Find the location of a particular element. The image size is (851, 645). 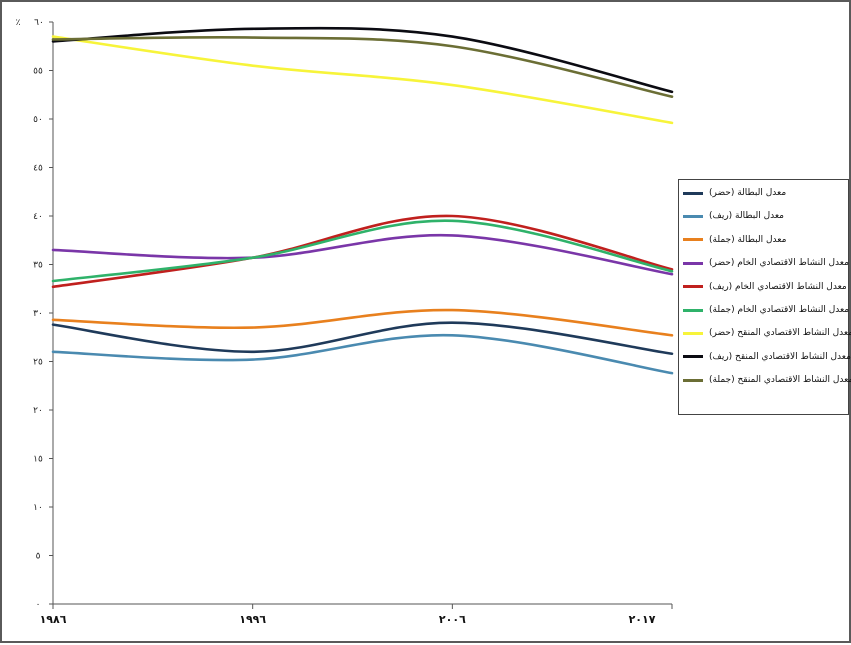

y-tick-label: ٥ is located at coordinates (38, 557).